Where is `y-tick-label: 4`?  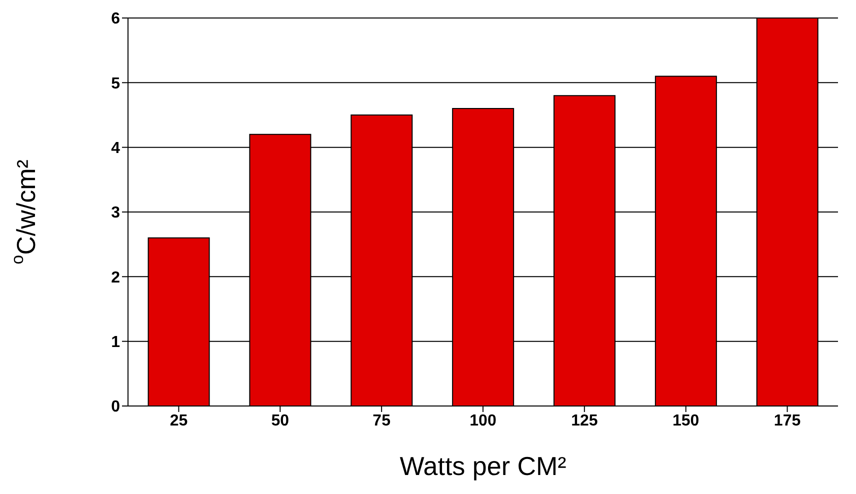
y-tick-label: 4 is located at coordinates (115, 149).